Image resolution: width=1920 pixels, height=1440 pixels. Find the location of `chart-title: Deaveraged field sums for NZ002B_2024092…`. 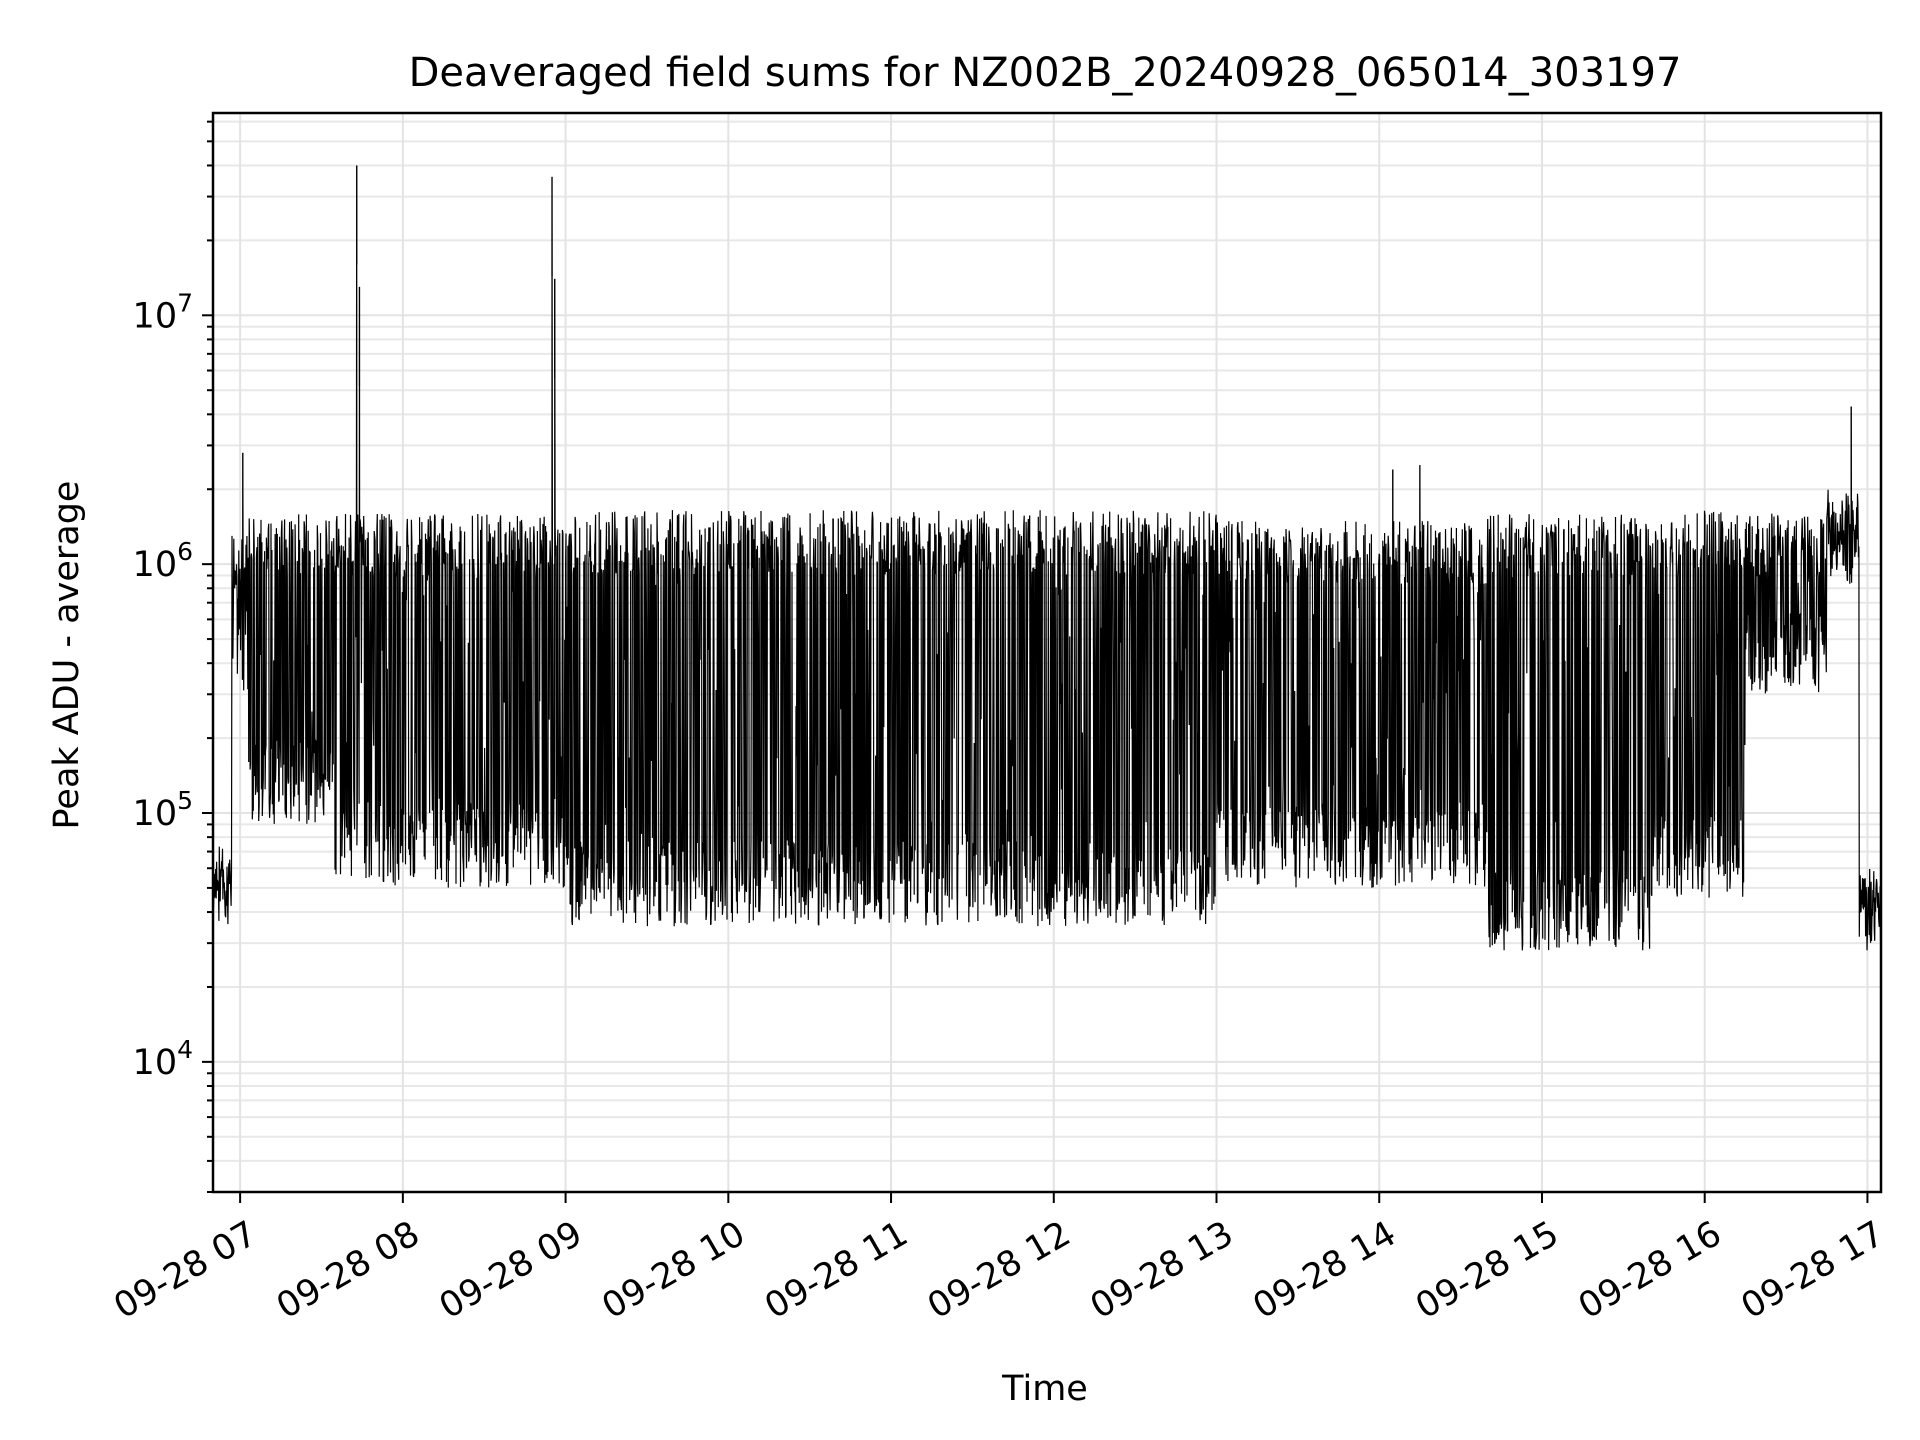

chart-title: Deaveraged field sums for NZ002B_2024092… is located at coordinates (1045, 73).